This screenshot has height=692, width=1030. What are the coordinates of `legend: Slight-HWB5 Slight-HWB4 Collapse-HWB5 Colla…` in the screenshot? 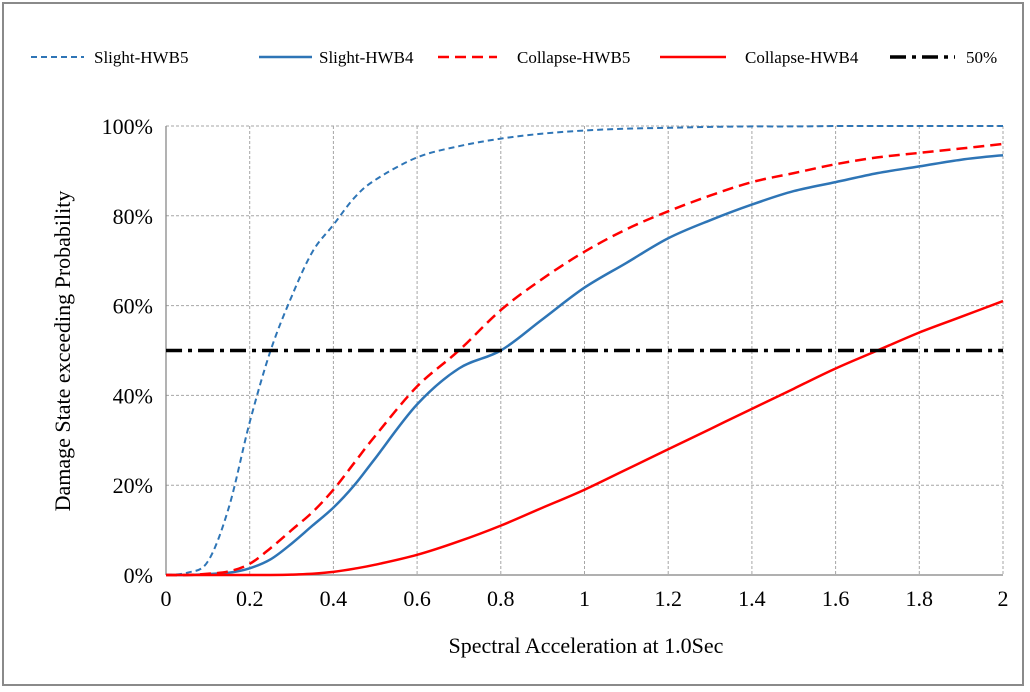 It's located at (514, 57).